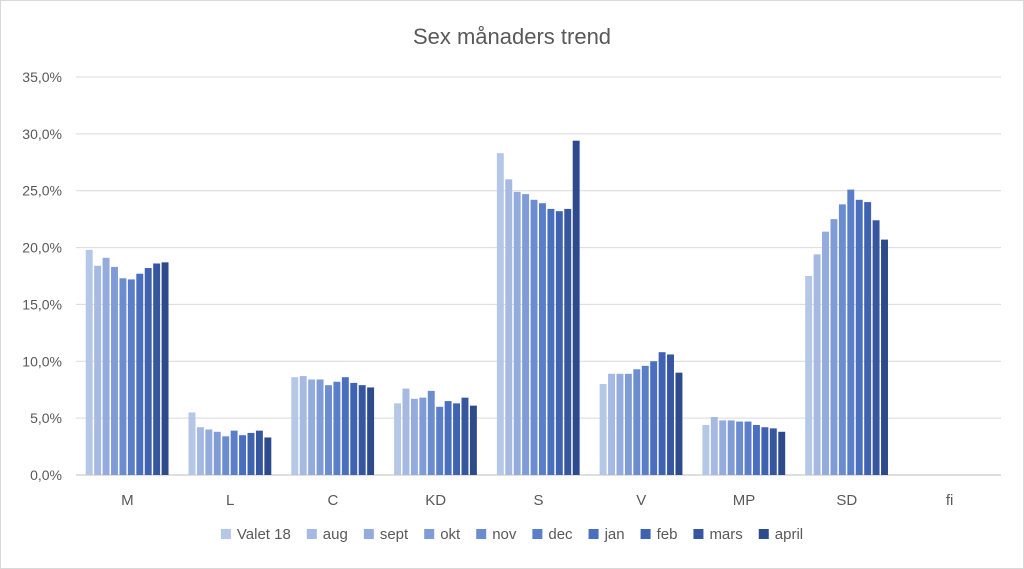 The image size is (1024, 569). Describe the element at coordinates (614, 534) in the screenshot. I see `legend-label: jan` at that location.